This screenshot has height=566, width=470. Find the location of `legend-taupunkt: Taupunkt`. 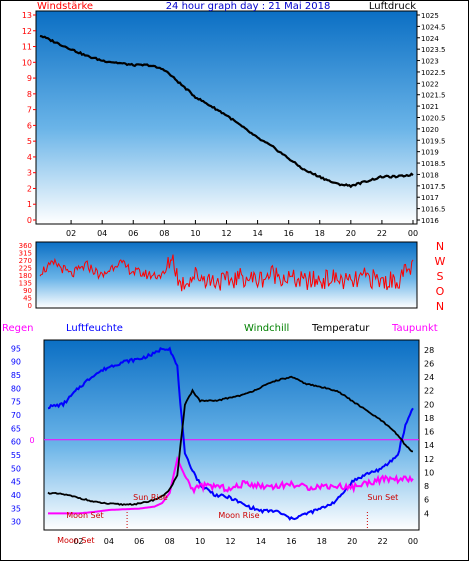

legend-taupunkt: Taupunkt is located at coordinates (414, 328).